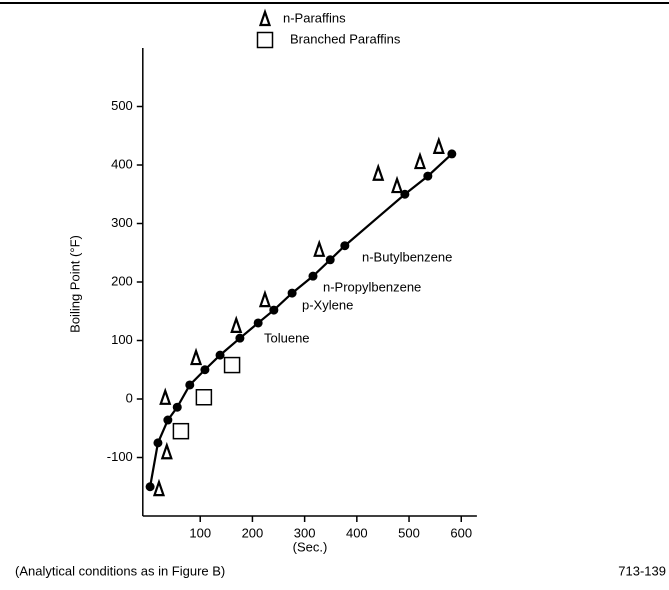 This screenshot has width=669, height=590. Describe the element at coordinates (314, 17) in the screenshot. I see `legend-label: n-Paraffins` at that location.